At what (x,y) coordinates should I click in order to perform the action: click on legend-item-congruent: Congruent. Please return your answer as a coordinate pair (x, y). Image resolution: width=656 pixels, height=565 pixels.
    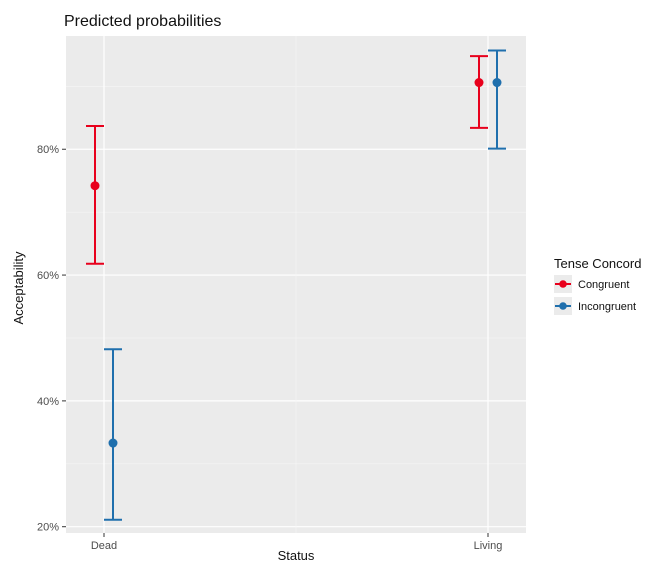
    Looking at the image, I should click on (591, 284).